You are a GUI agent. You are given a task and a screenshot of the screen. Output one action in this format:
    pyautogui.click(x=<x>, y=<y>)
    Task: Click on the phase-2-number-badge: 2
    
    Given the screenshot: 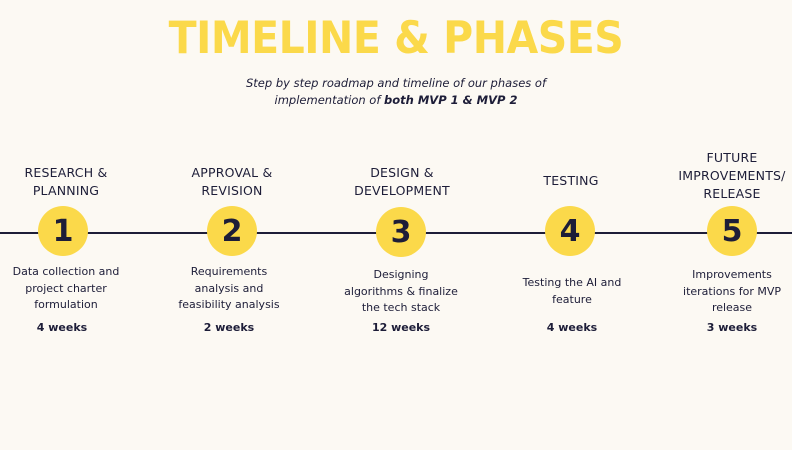 What is the action you would take?
    pyautogui.click(x=232, y=231)
    